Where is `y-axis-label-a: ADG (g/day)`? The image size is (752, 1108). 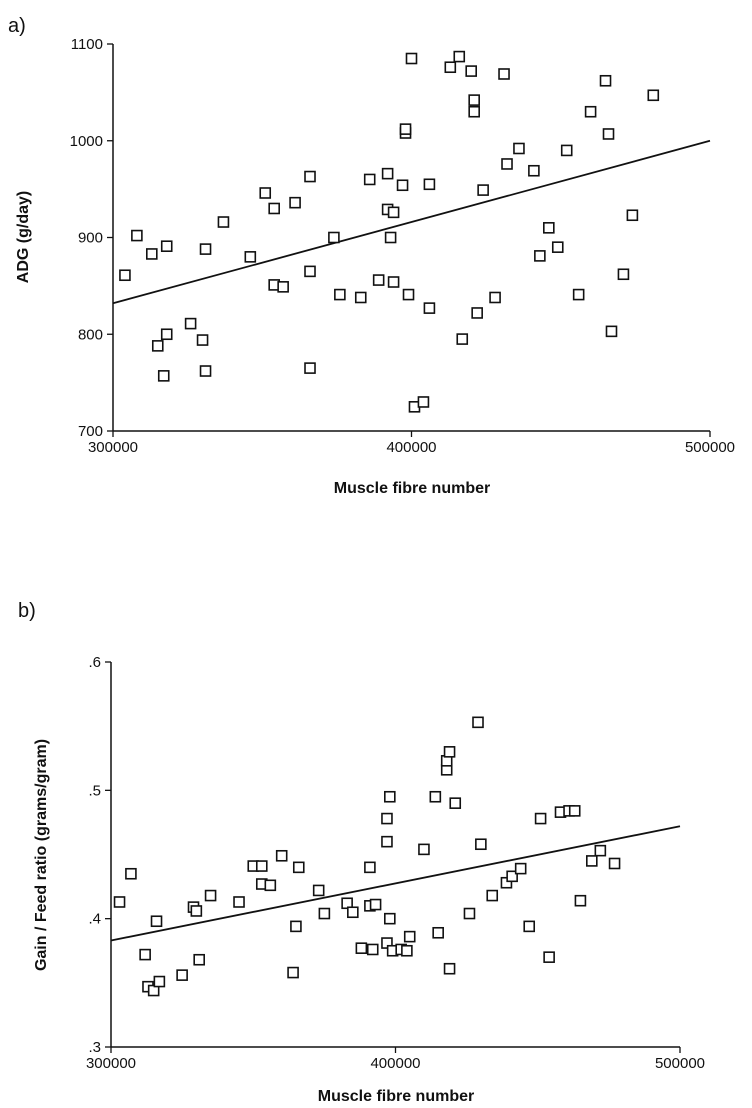 y-axis-label-a: ADG (g/day) is located at coordinates (23, 237).